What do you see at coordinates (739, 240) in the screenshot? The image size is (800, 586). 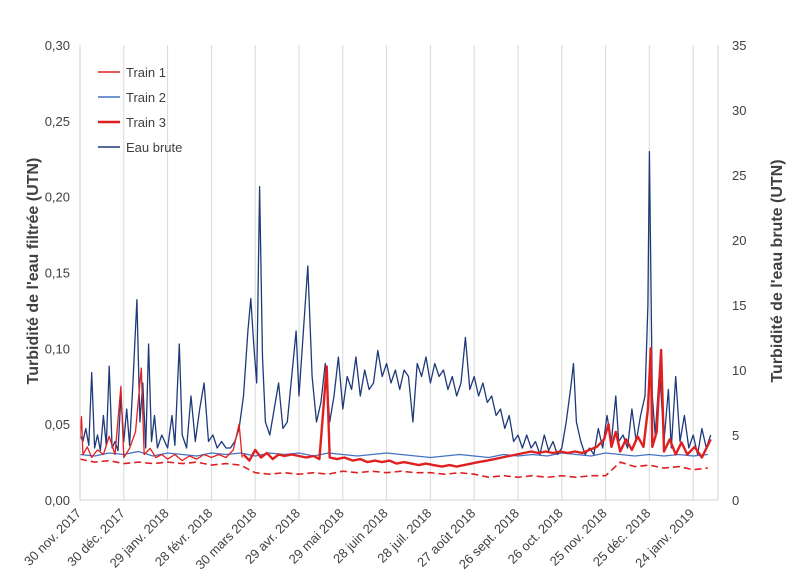 I see `y-tick-label-right: 20` at bounding box center [739, 240].